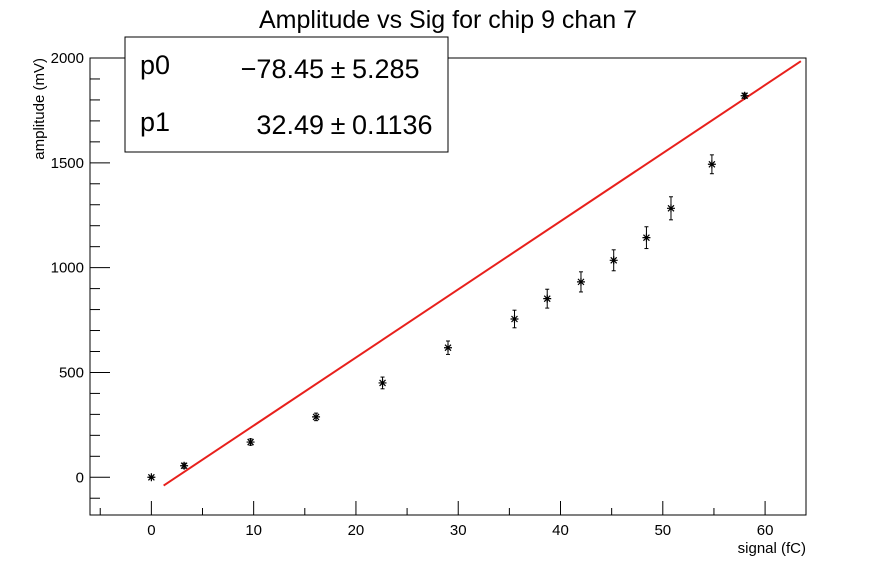 The width and height of the screenshot is (896, 572). I want to click on x-axis-label: signal (fC), so click(772, 548).